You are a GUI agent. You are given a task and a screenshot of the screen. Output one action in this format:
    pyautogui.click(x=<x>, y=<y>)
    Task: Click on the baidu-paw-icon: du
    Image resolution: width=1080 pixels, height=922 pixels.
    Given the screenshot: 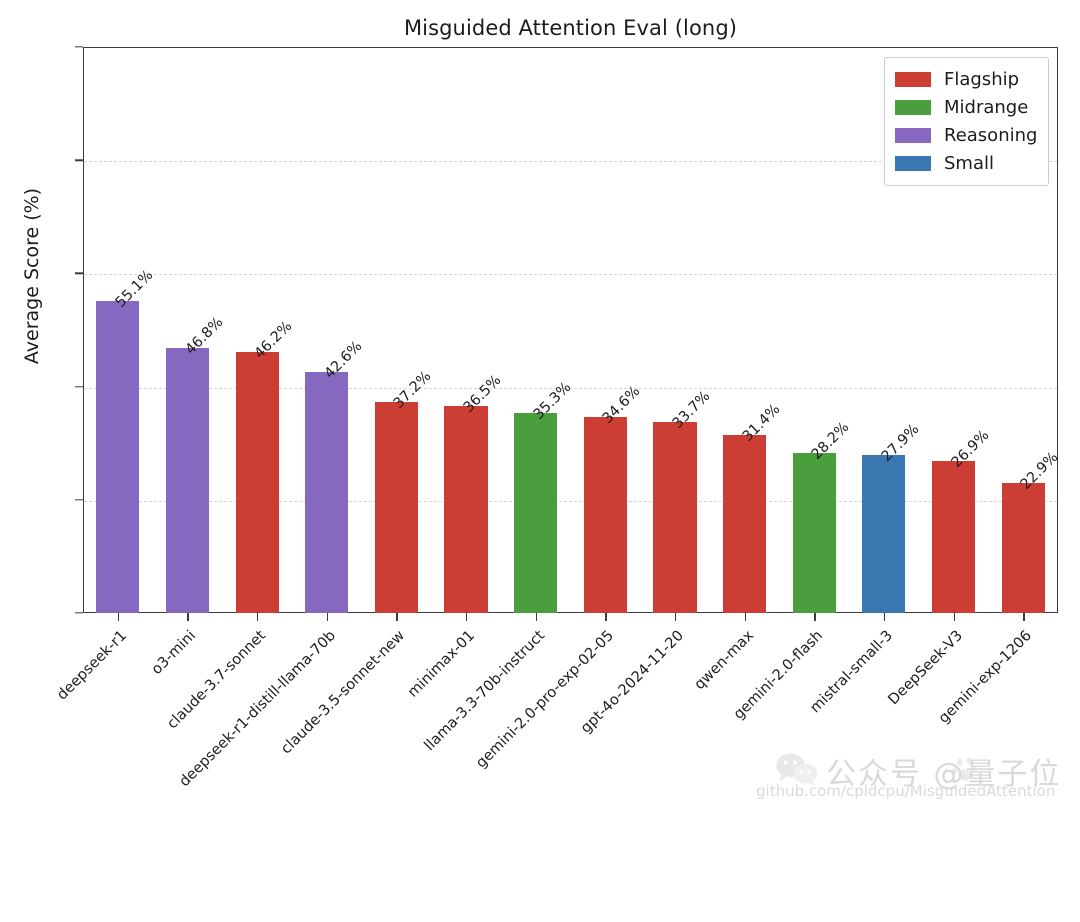 What is the action you would take?
    pyautogui.click(x=964, y=769)
    